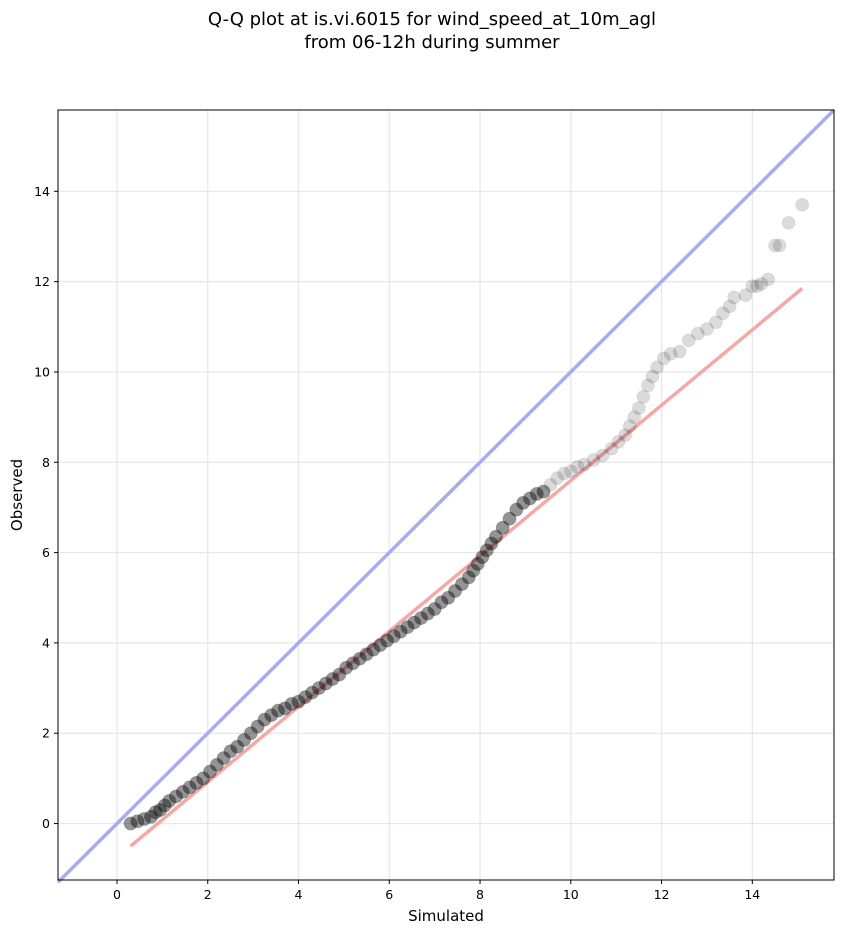 The image size is (842, 934). What do you see at coordinates (46, 733) in the screenshot?
I see `y-tick-label: 2` at bounding box center [46, 733].